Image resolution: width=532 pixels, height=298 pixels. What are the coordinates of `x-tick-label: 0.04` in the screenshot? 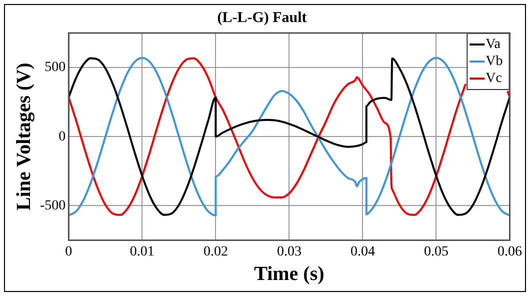 It's located at (362, 252).